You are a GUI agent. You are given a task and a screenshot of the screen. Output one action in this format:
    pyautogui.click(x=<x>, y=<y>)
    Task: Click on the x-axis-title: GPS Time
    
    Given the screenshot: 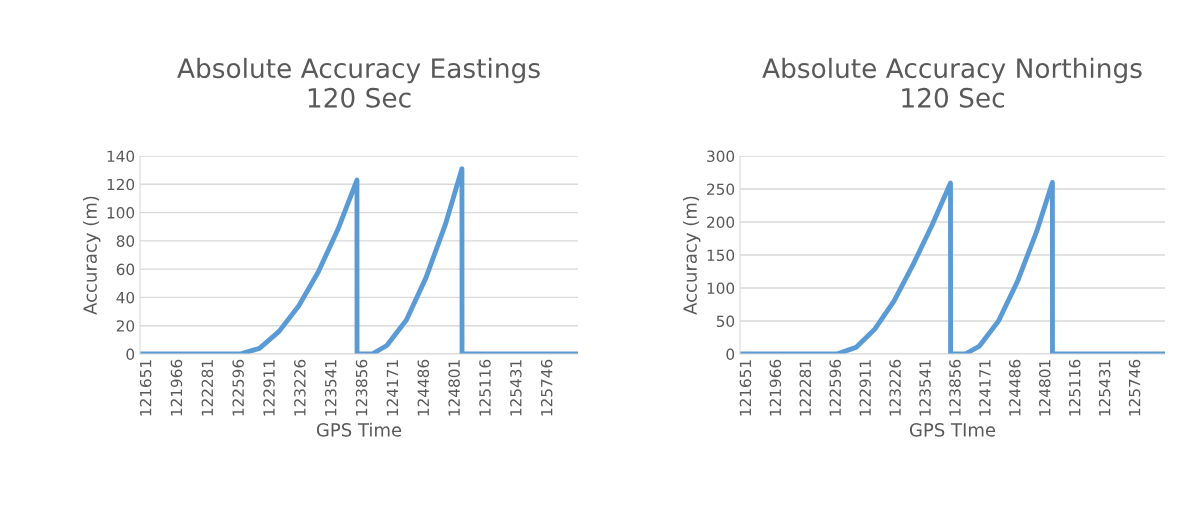 What is the action you would take?
    pyautogui.click(x=359, y=429)
    